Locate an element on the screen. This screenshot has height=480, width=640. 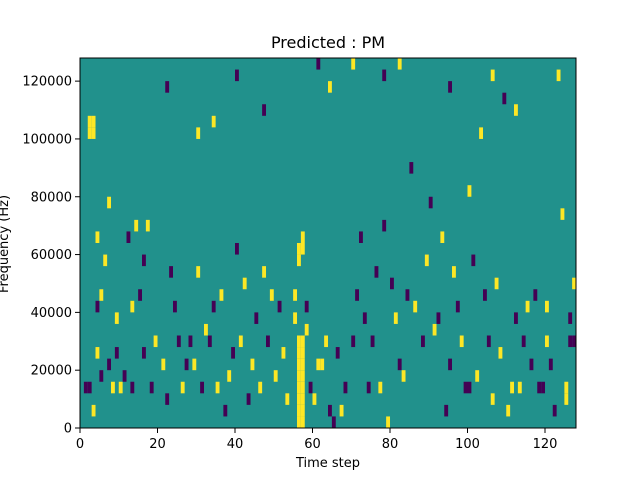
y-axis: 0 20000 40000 60000 80000 100000 120000 is located at coordinates (51, 256).